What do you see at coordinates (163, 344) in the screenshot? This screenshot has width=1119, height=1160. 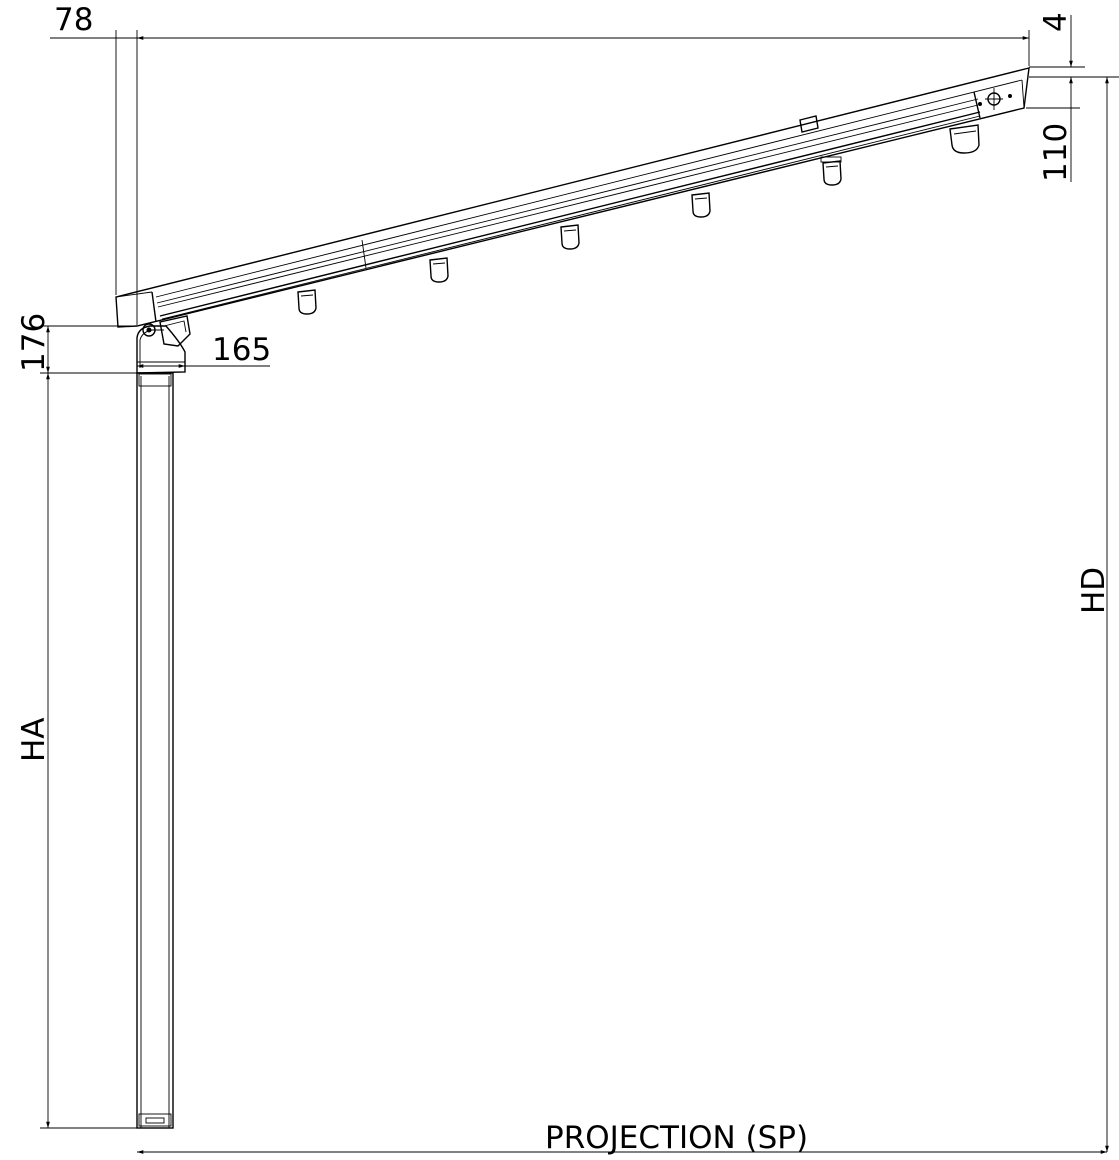 I see `post-bracket` at bounding box center [163, 344].